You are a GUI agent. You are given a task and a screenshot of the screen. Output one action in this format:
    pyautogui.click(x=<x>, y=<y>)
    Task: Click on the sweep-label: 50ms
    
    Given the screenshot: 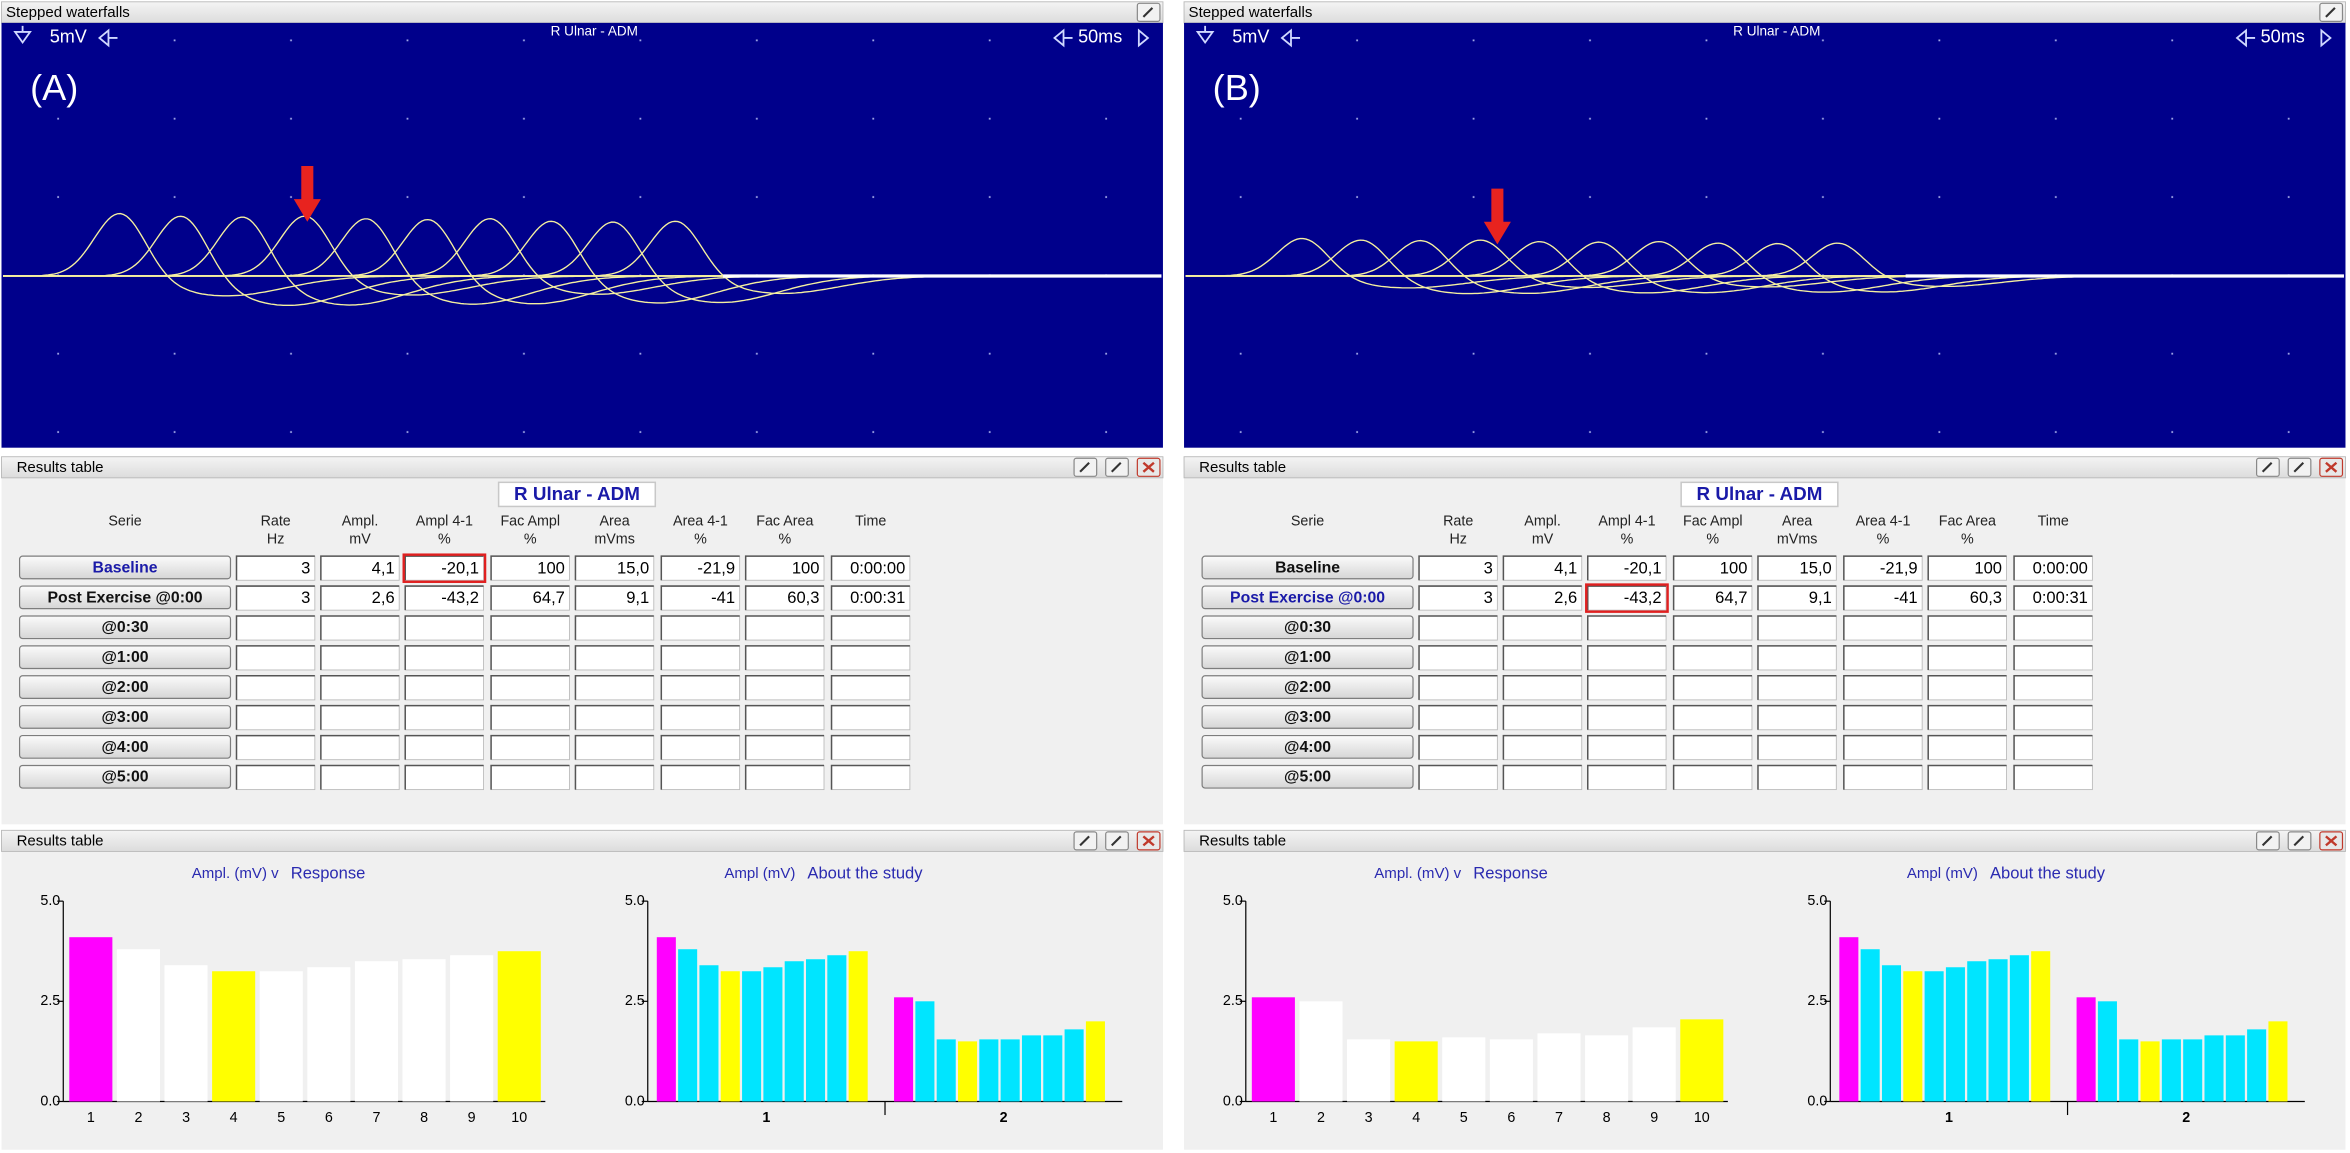 What is the action you would take?
    pyautogui.click(x=2283, y=37)
    